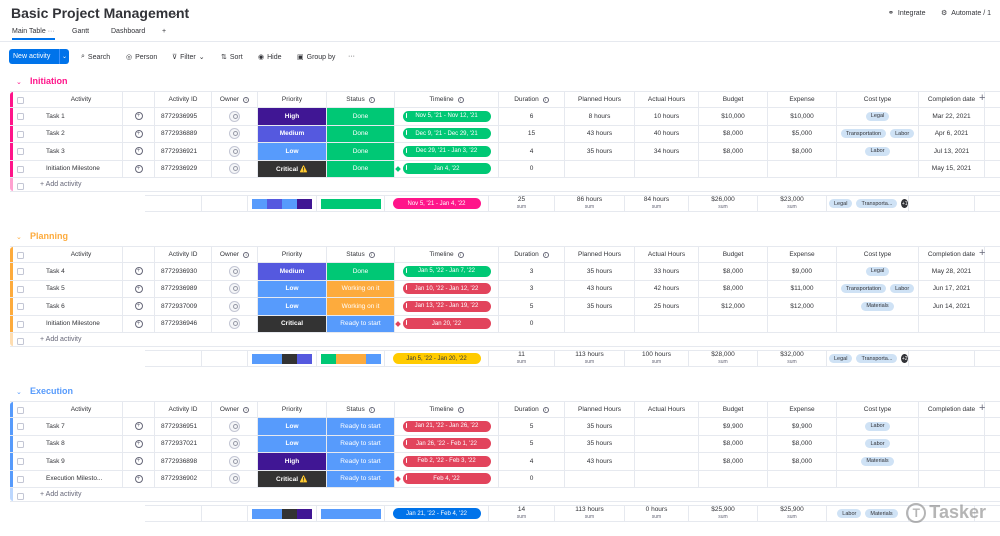 The width and height of the screenshot is (1000, 536). Describe the element at coordinates (81, 306) in the screenshot. I see `activity-name: Task 6` at that location.